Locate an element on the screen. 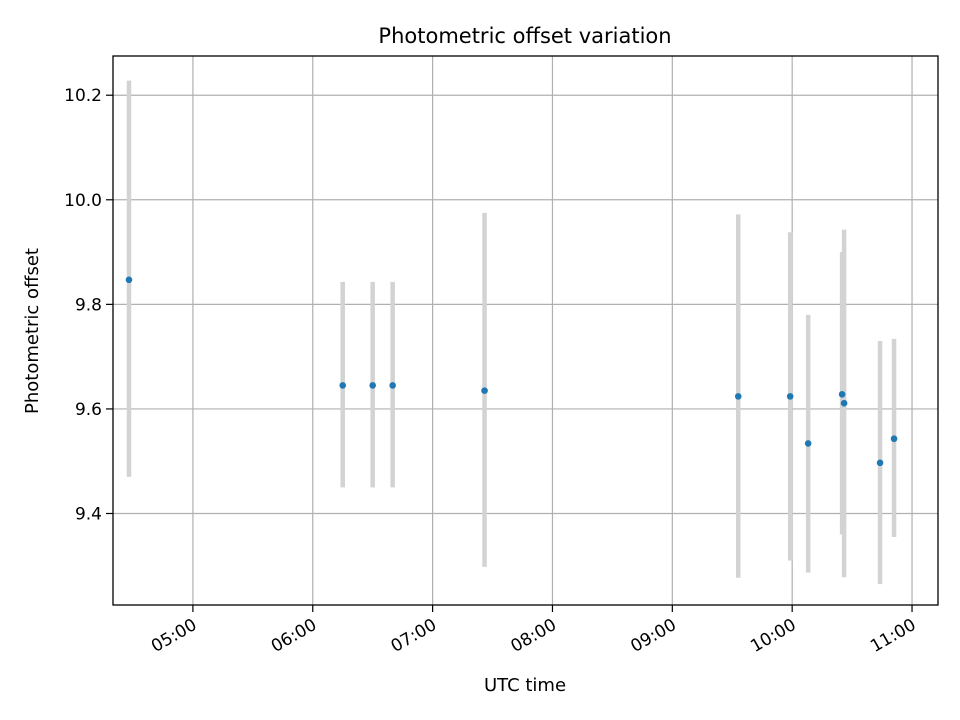  y-tick-label: 9.4 is located at coordinates (88, 515).